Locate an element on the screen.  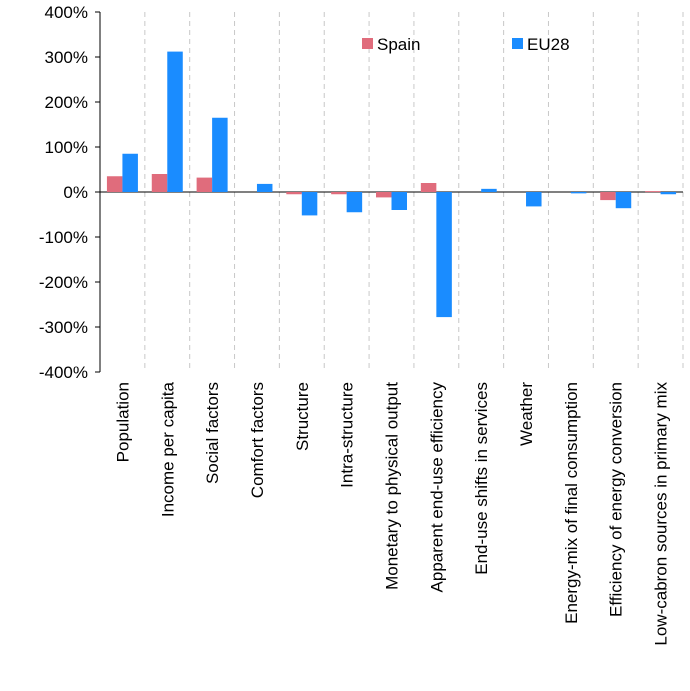
legend: Spain EU28 is located at coordinates (466, 44).